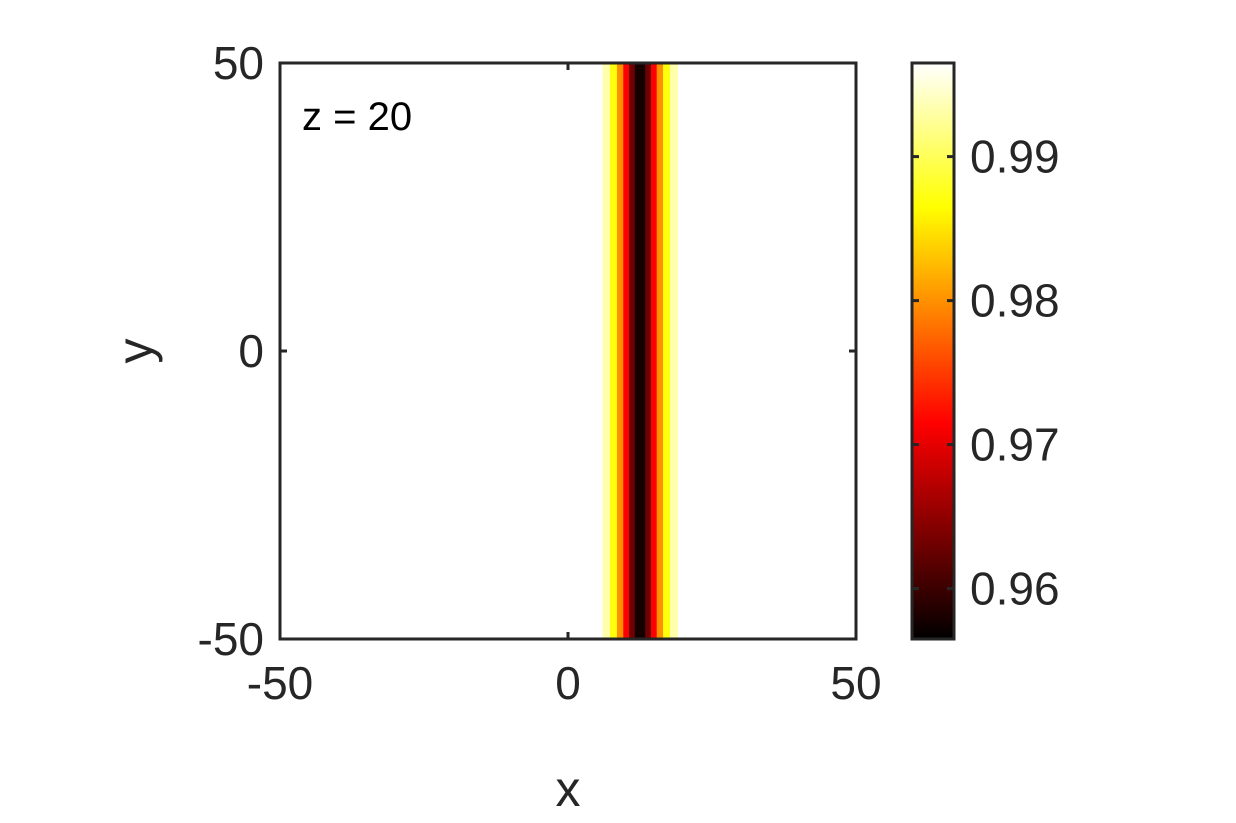  Describe the element at coordinates (1015, 301) in the screenshot. I see `colorbar-tick-label: 0.98` at that location.